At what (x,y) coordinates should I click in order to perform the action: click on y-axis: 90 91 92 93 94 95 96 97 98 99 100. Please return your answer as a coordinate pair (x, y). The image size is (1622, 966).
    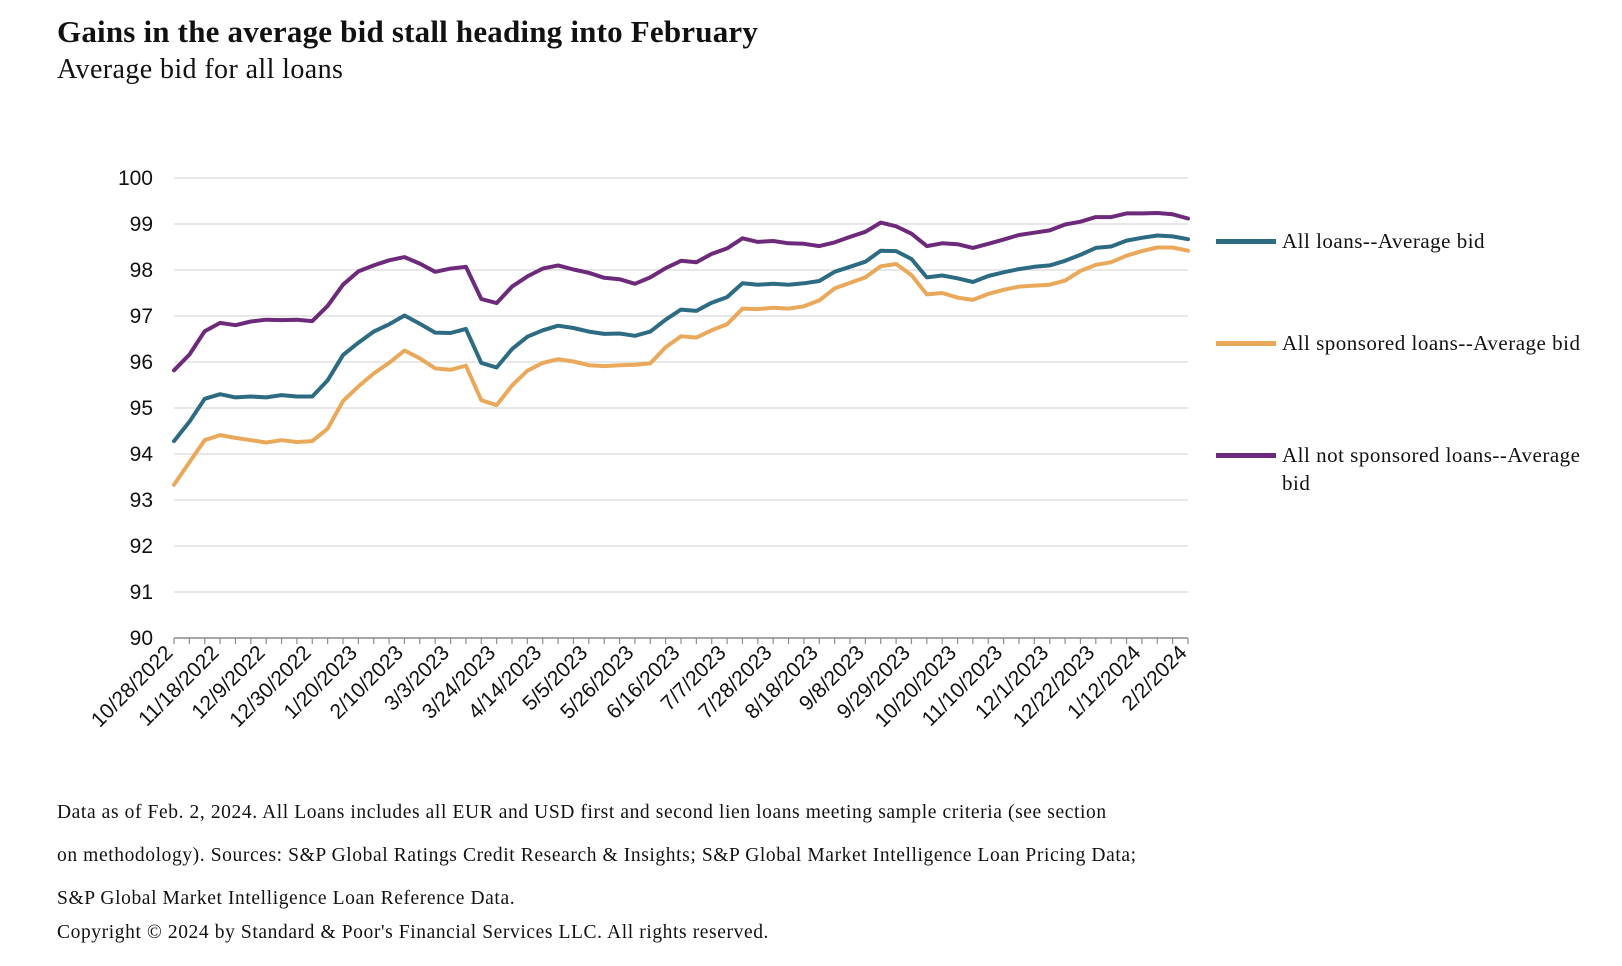
    Looking at the image, I should click on (135, 408).